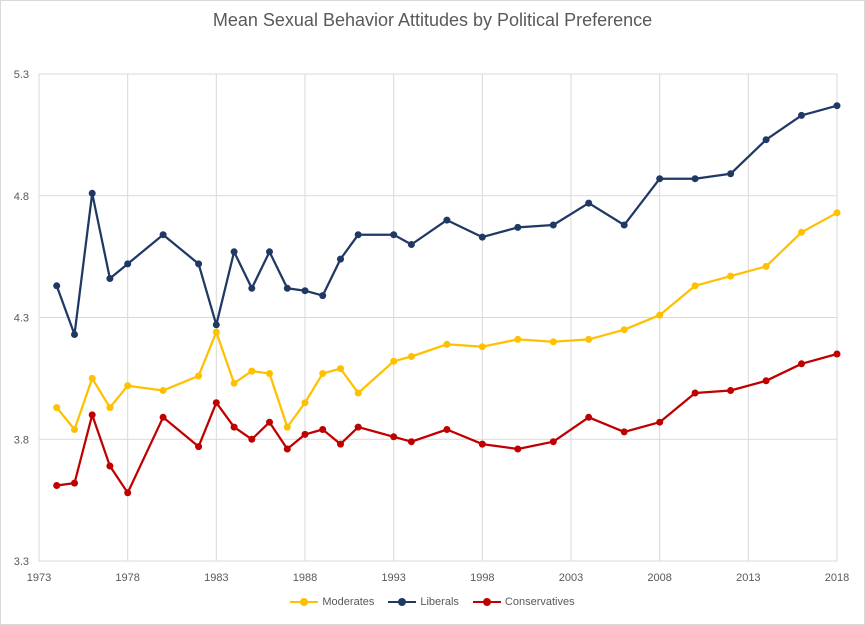 This screenshot has height=625, width=865. What do you see at coordinates (21, 319) in the screenshot?
I see `y-tick-label: 4.3` at bounding box center [21, 319].